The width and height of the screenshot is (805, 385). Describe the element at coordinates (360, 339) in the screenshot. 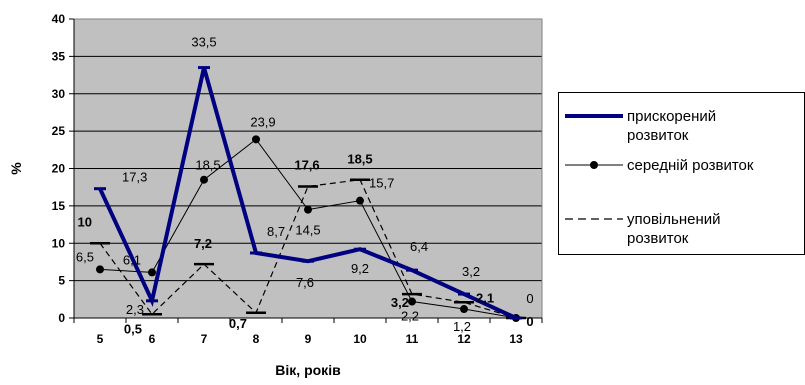

I see `x-tick-label: 10` at that location.